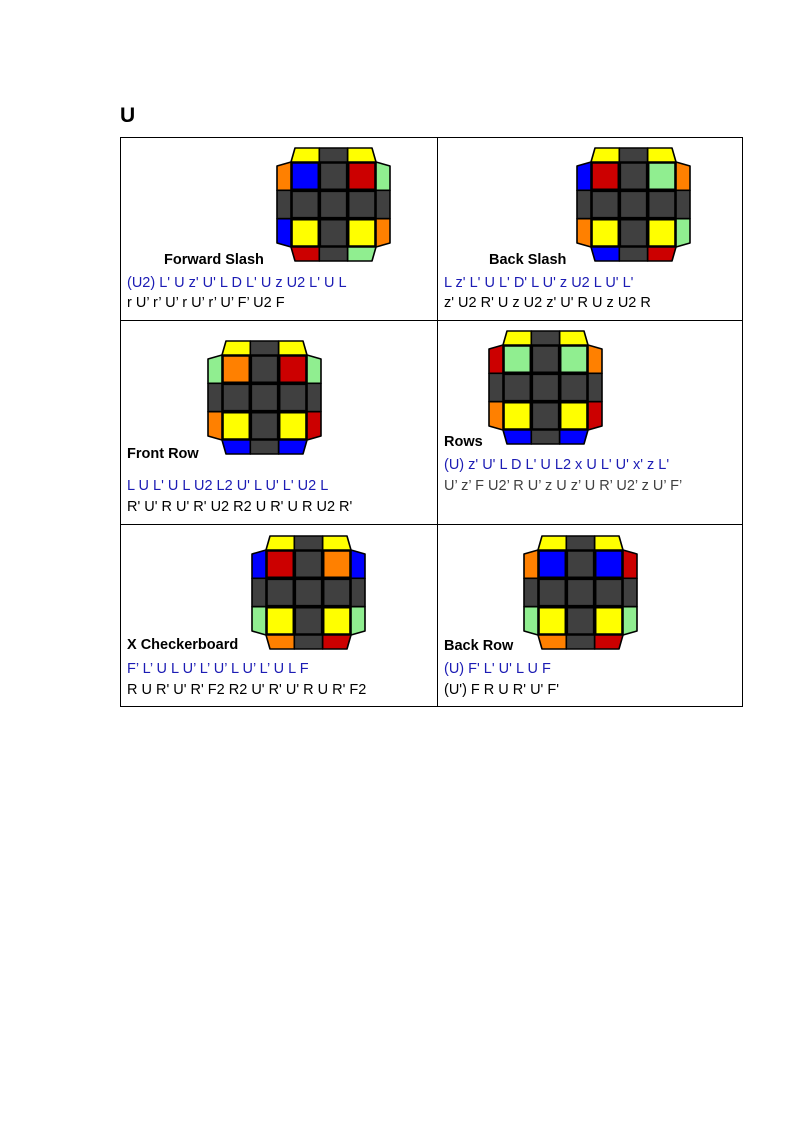 The height and width of the screenshot is (1121, 793). What do you see at coordinates (163, 454) in the screenshot?
I see `case-title: Front Row` at bounding box center [163, 454].